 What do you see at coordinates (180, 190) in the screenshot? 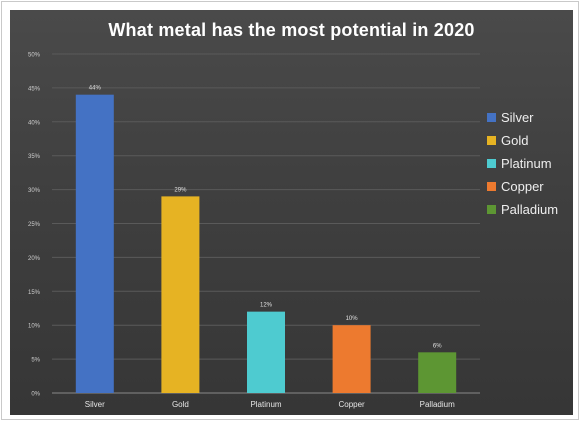
I see `data-label: 29%` at bounding box center [180, 190].